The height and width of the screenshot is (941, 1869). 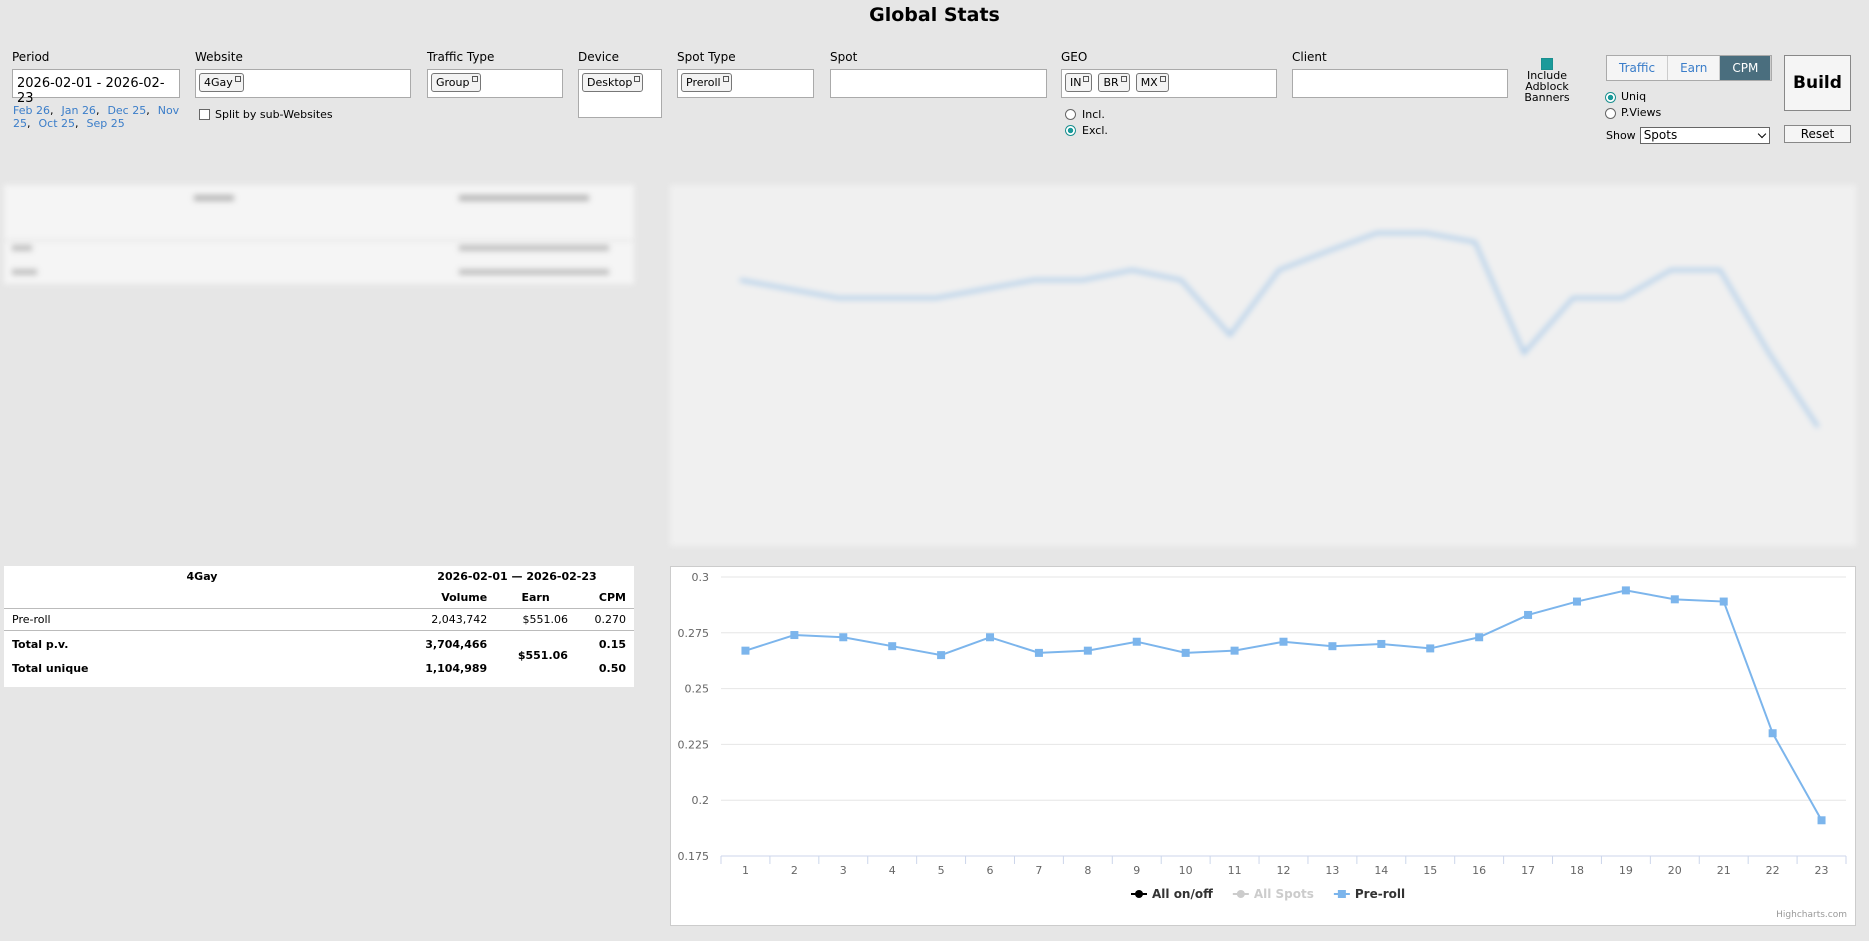 I want to click on tag: MX, so click(x=1152, y=82).